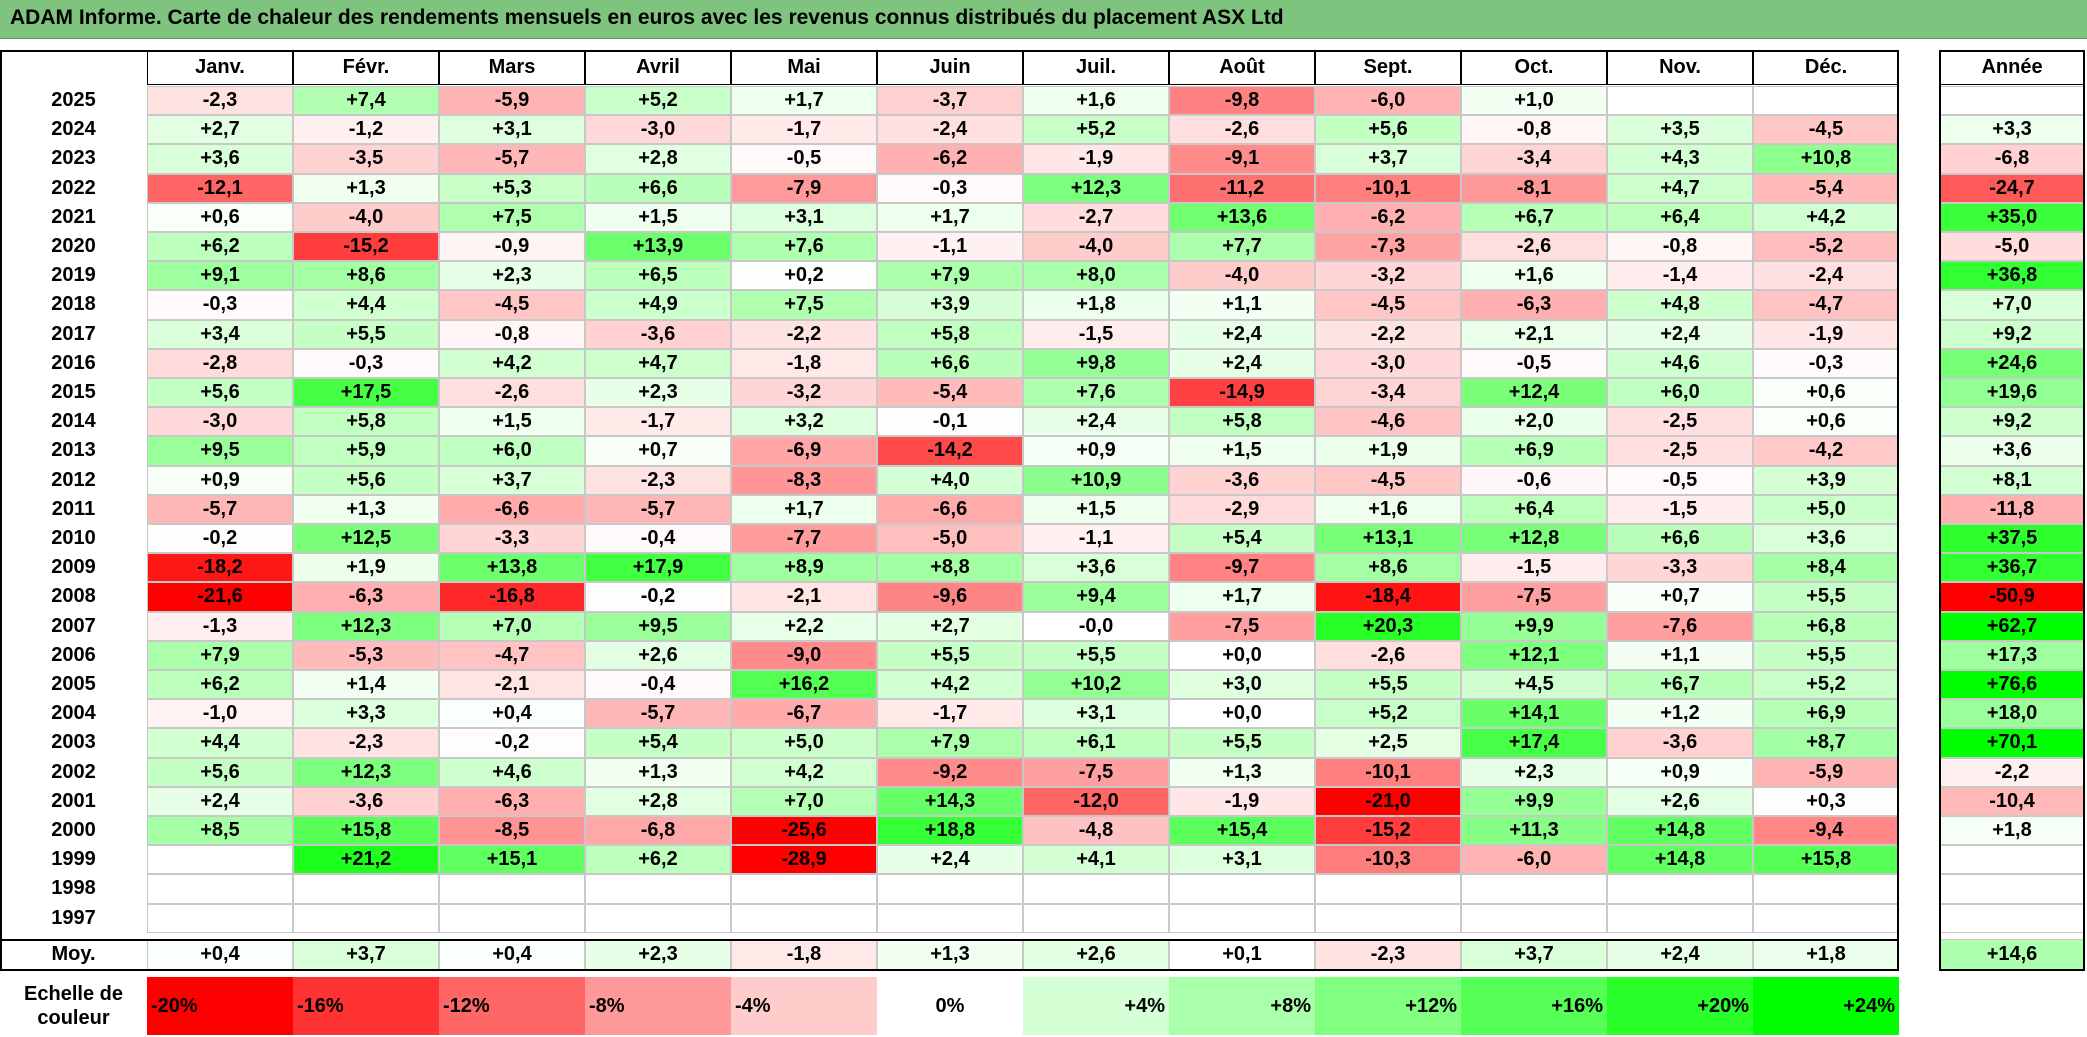 The height and width of the screenshot is (1037, 2087). Describe the element at coordinates (73, 100) in the screenshot. I see `year-label: 2025` at that location.